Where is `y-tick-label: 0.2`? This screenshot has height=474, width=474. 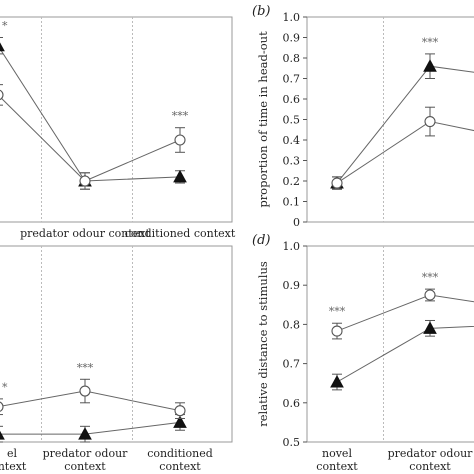
y-tick-label: 0.2 is located at coordinates (292, 181).